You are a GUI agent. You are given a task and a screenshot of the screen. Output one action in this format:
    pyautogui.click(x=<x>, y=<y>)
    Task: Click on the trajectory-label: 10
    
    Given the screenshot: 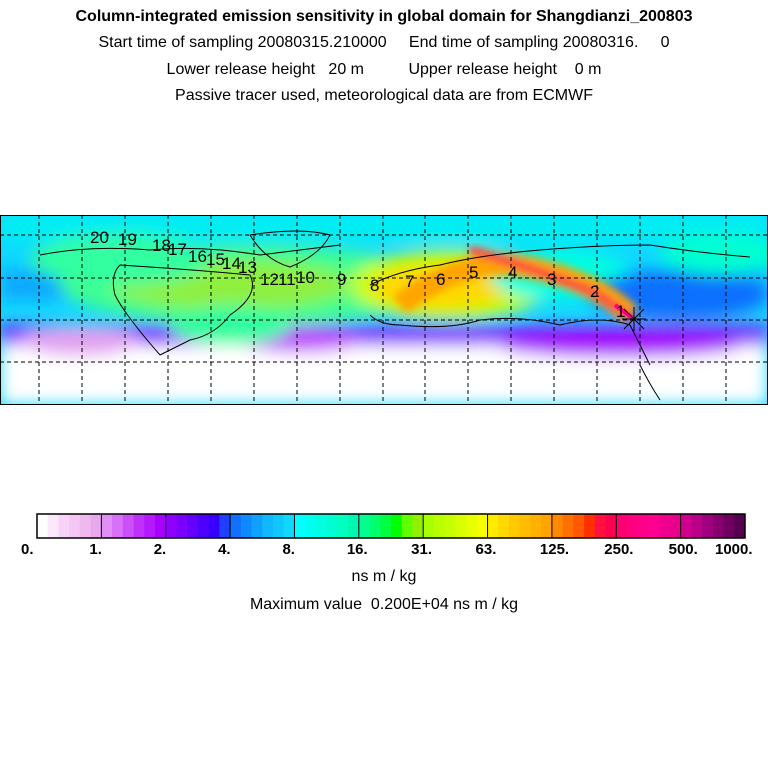 What is the action you would take?
    pyautogui.click(x=305, y=277)
    